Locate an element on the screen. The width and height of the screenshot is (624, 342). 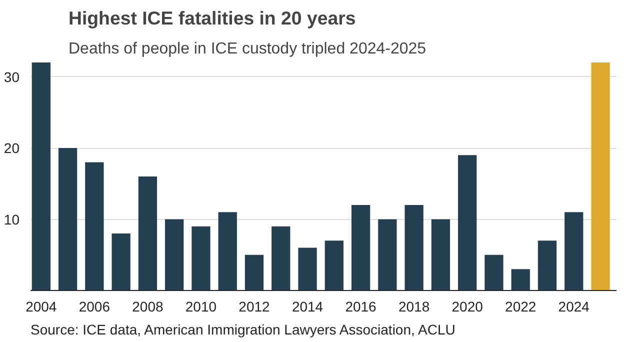
x-tick-label: 2014 is located at coordinates (308, 306).